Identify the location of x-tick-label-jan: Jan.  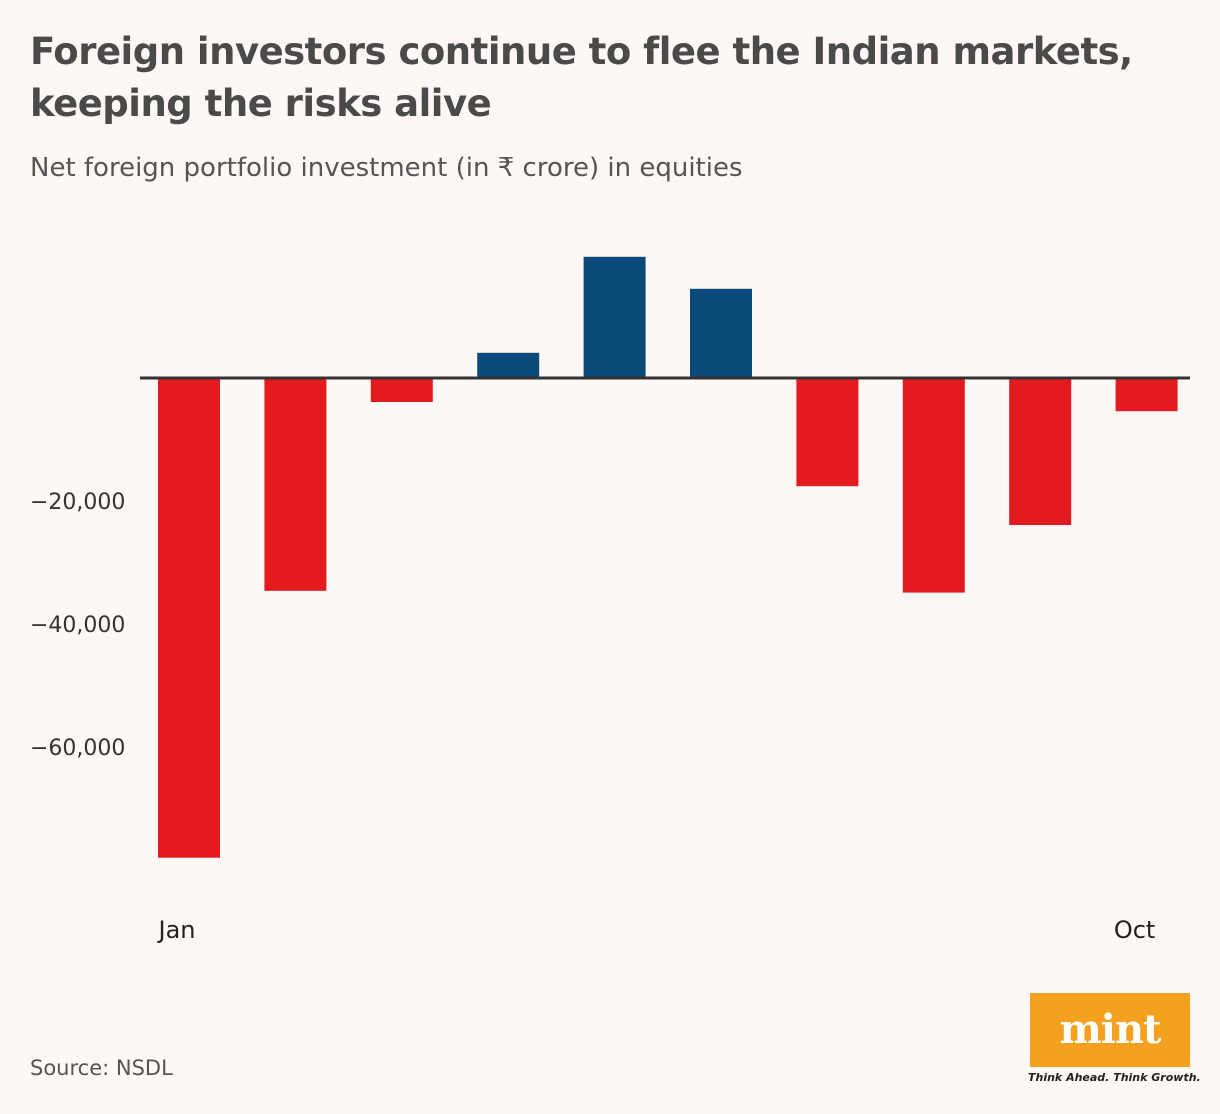
(176, 930).